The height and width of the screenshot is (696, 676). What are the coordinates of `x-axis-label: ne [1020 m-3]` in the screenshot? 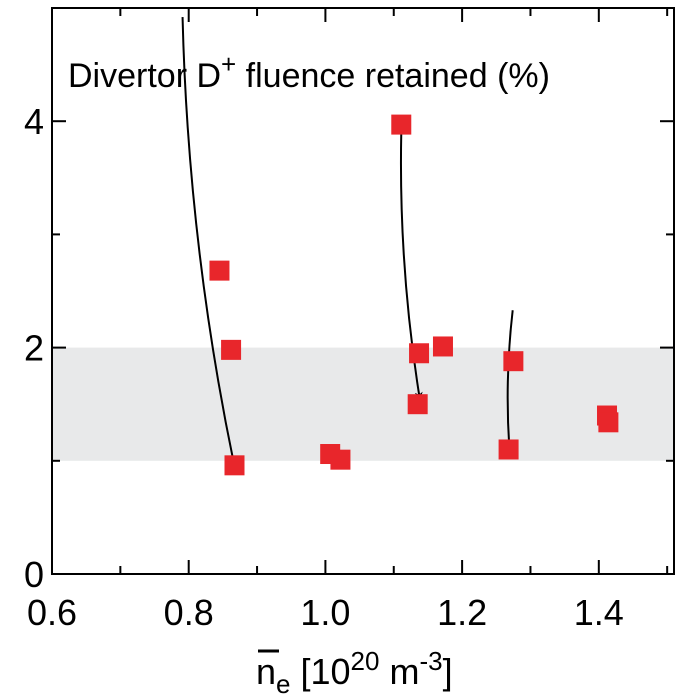 It's located at (354, 671).